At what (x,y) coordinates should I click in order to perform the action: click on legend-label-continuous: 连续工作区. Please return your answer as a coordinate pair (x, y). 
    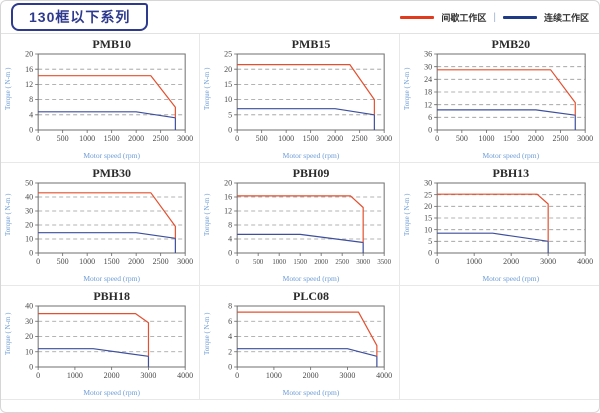
    Looking at the image, I should click on (566, 17).